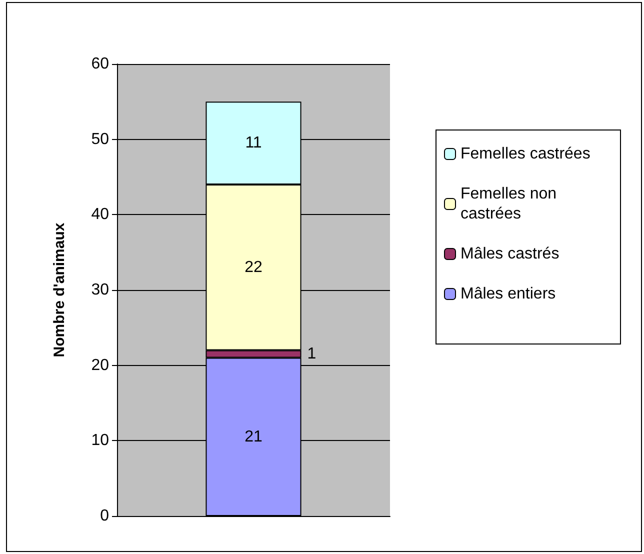 This screenshot has width=644, height=554. What do you see at coordinates (100, 290) in the screenshot?
I see `y-tick-label: 30` at bounding box center [100, 290].